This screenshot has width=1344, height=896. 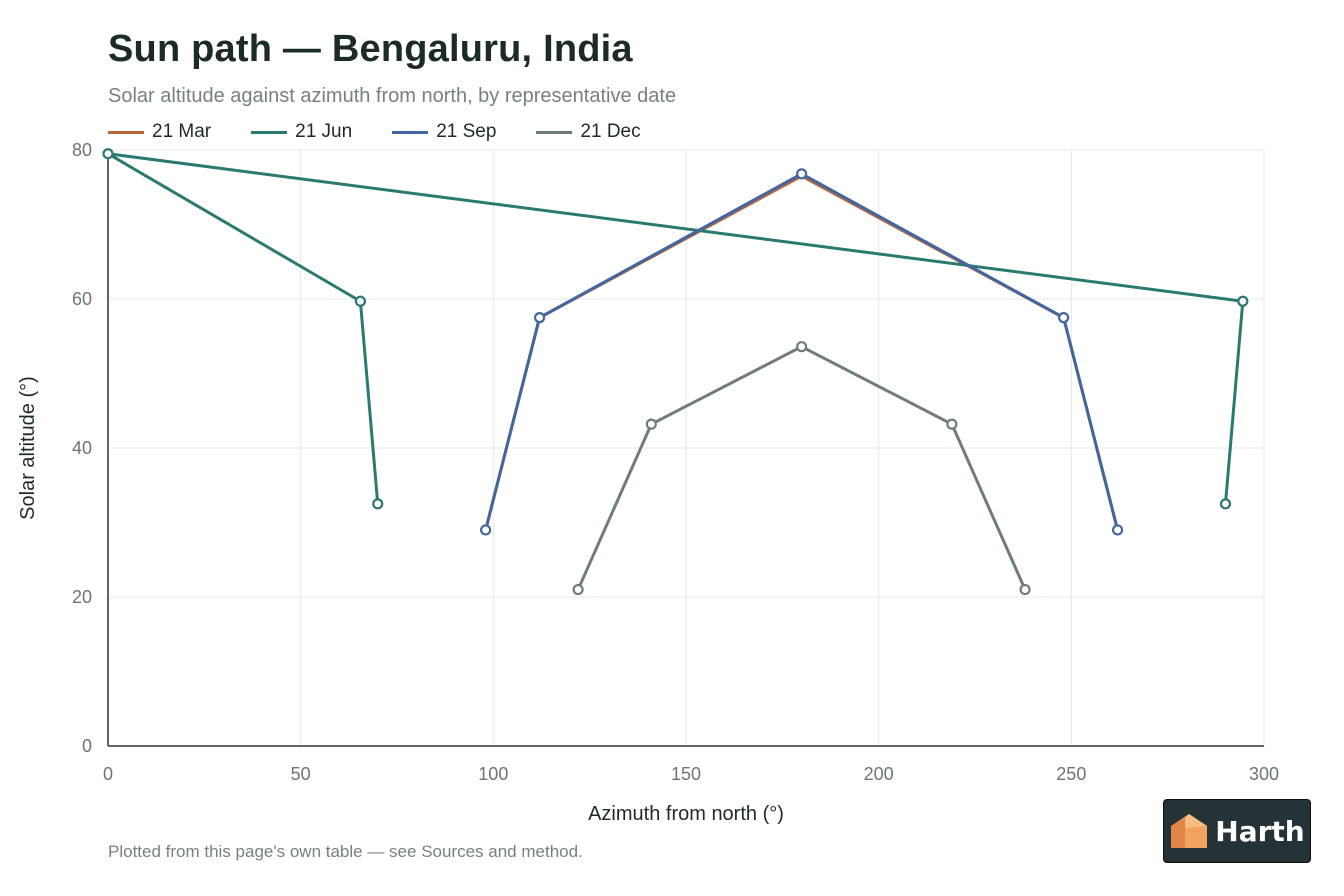 What do you see at coordinates (686, 774) in the screenshot?
I see `x-tick-label: 150` at bounding box center [686, 774].